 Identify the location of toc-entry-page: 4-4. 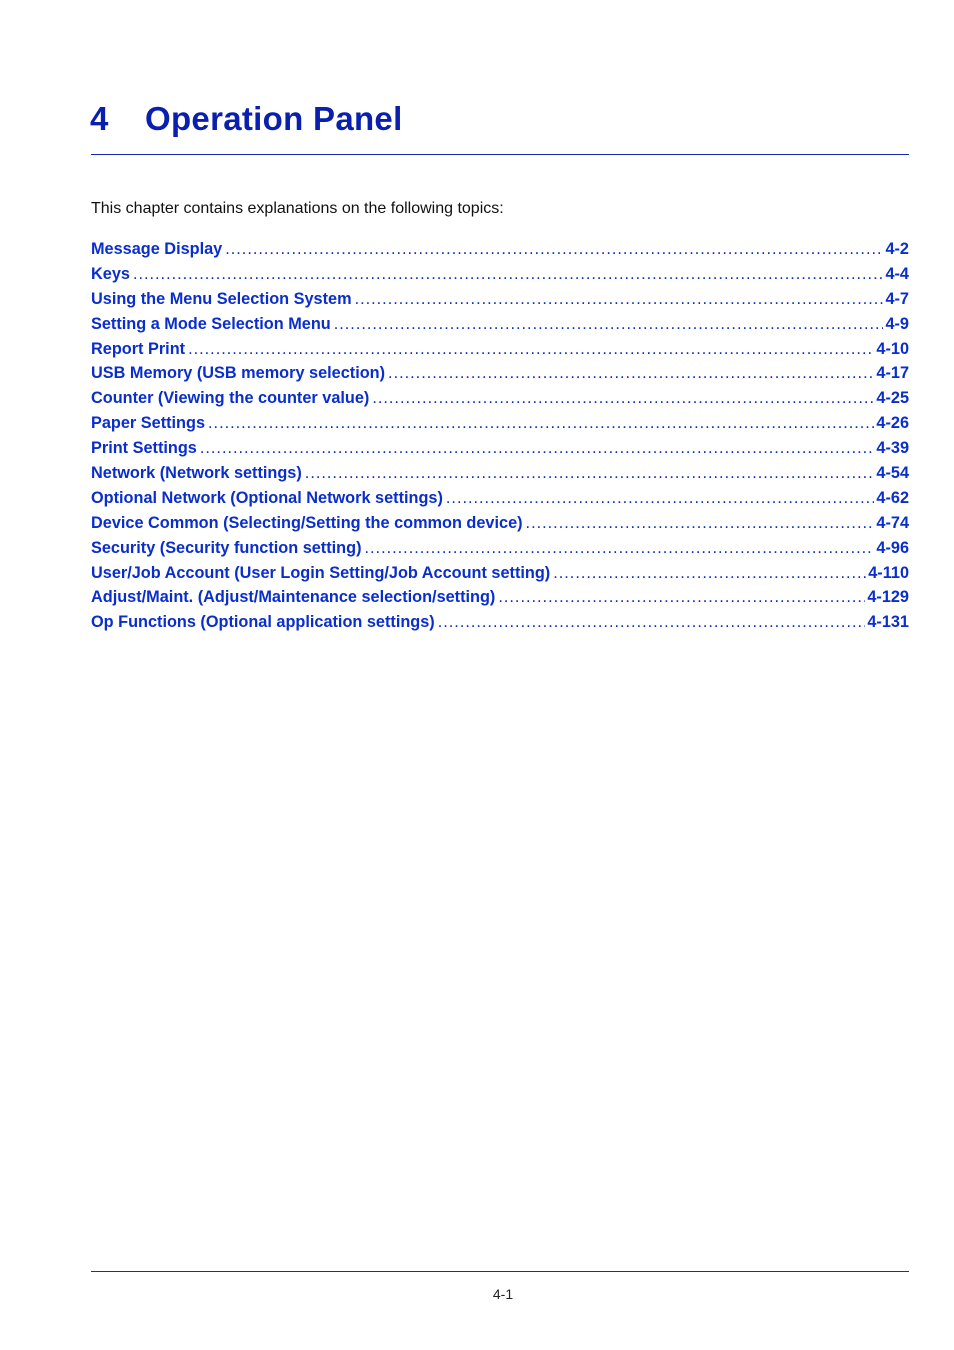
(897, 273).